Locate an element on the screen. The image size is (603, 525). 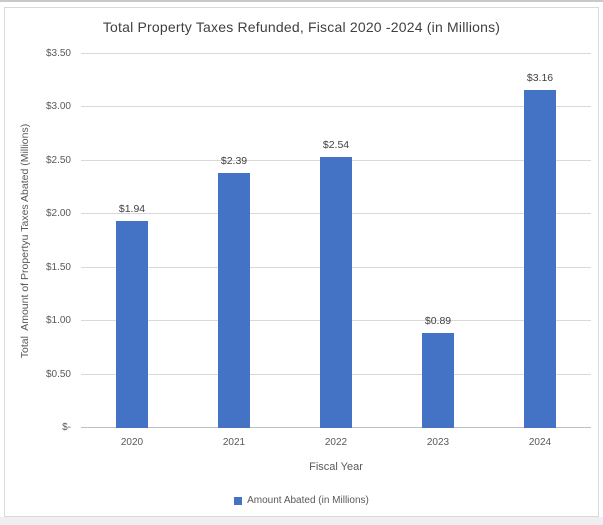
bar-cell-2024: $3.16 is located at coordinates (540, 241).